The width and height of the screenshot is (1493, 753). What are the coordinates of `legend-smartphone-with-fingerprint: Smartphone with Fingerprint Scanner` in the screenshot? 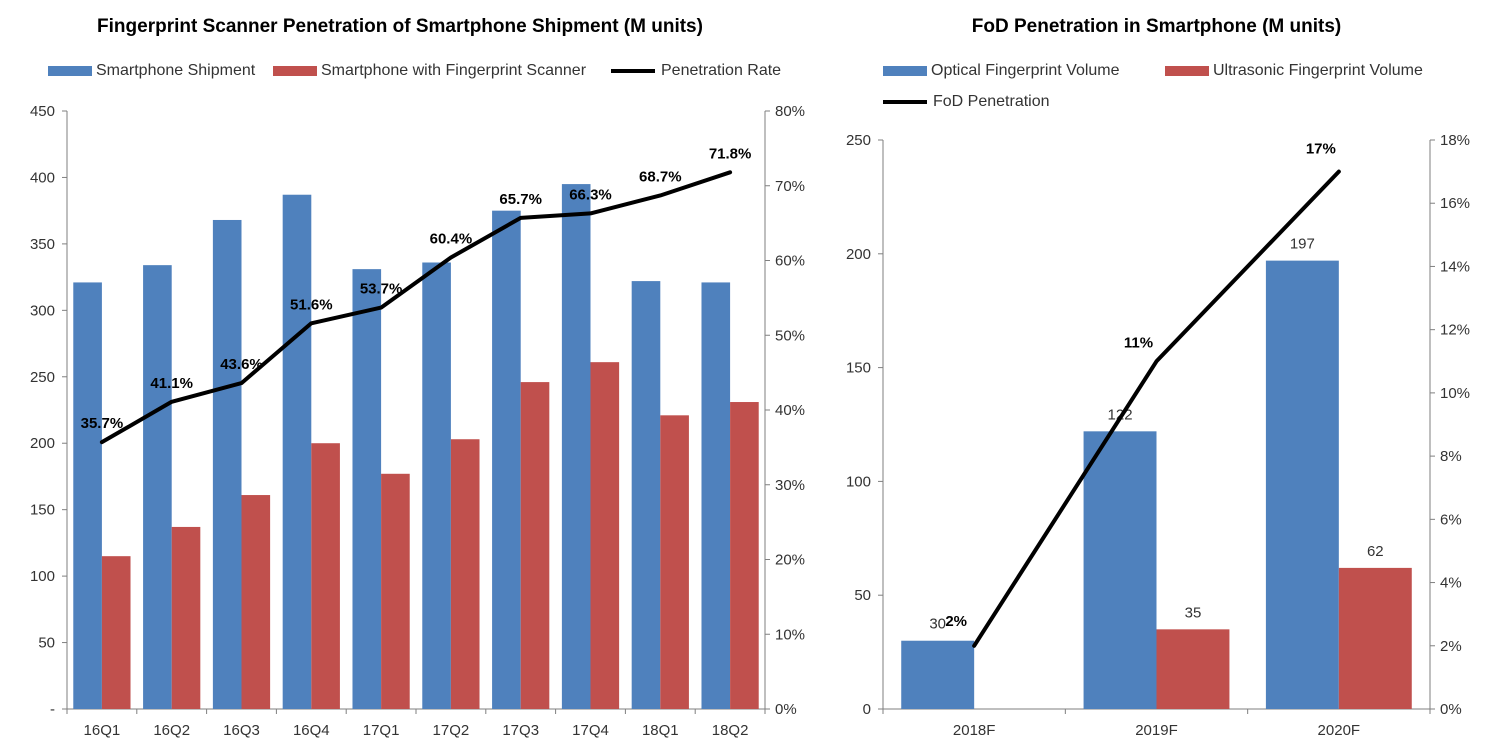 It's located at (429, 71).